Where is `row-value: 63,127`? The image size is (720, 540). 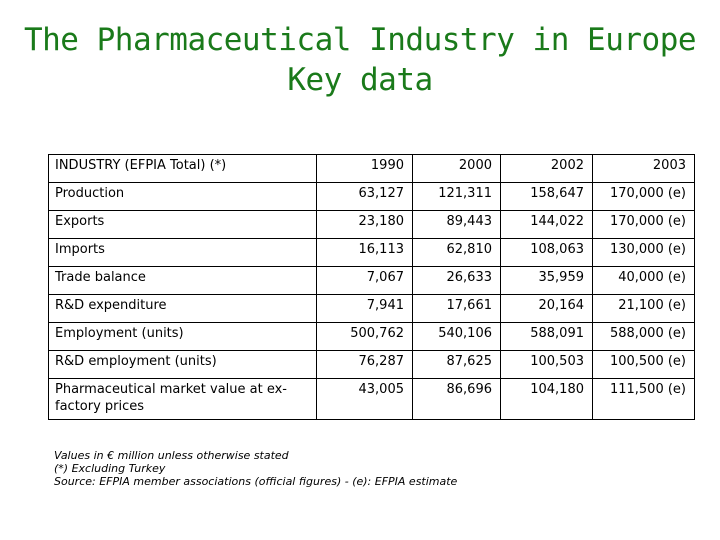
row-value: 63,127 is located at coordinates (364, 196).